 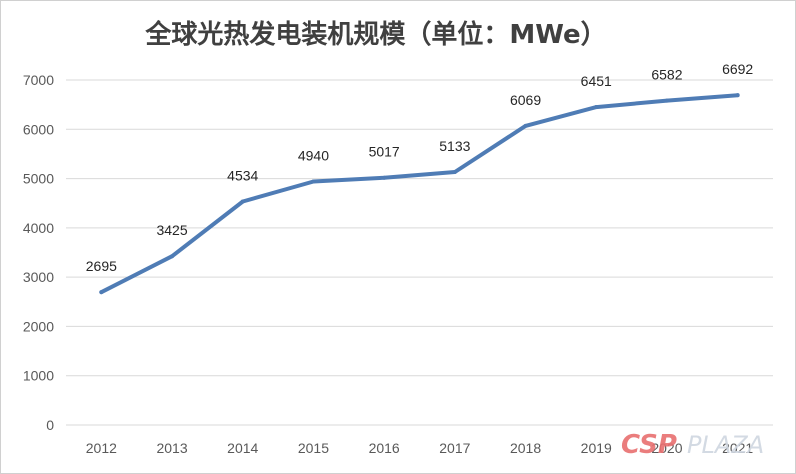 What do you see at coordinates (525, 448) in the screenshot?
I see `x-tick-label: 2018` at bounding box center [525, 448].